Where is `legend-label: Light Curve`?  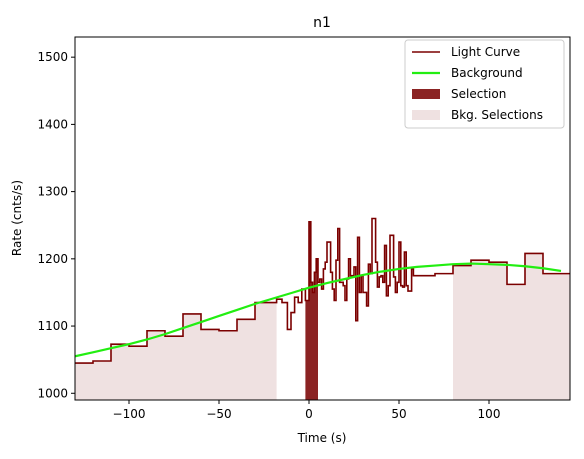 legend-label: Light Curve is located at coordinates (485, 52).